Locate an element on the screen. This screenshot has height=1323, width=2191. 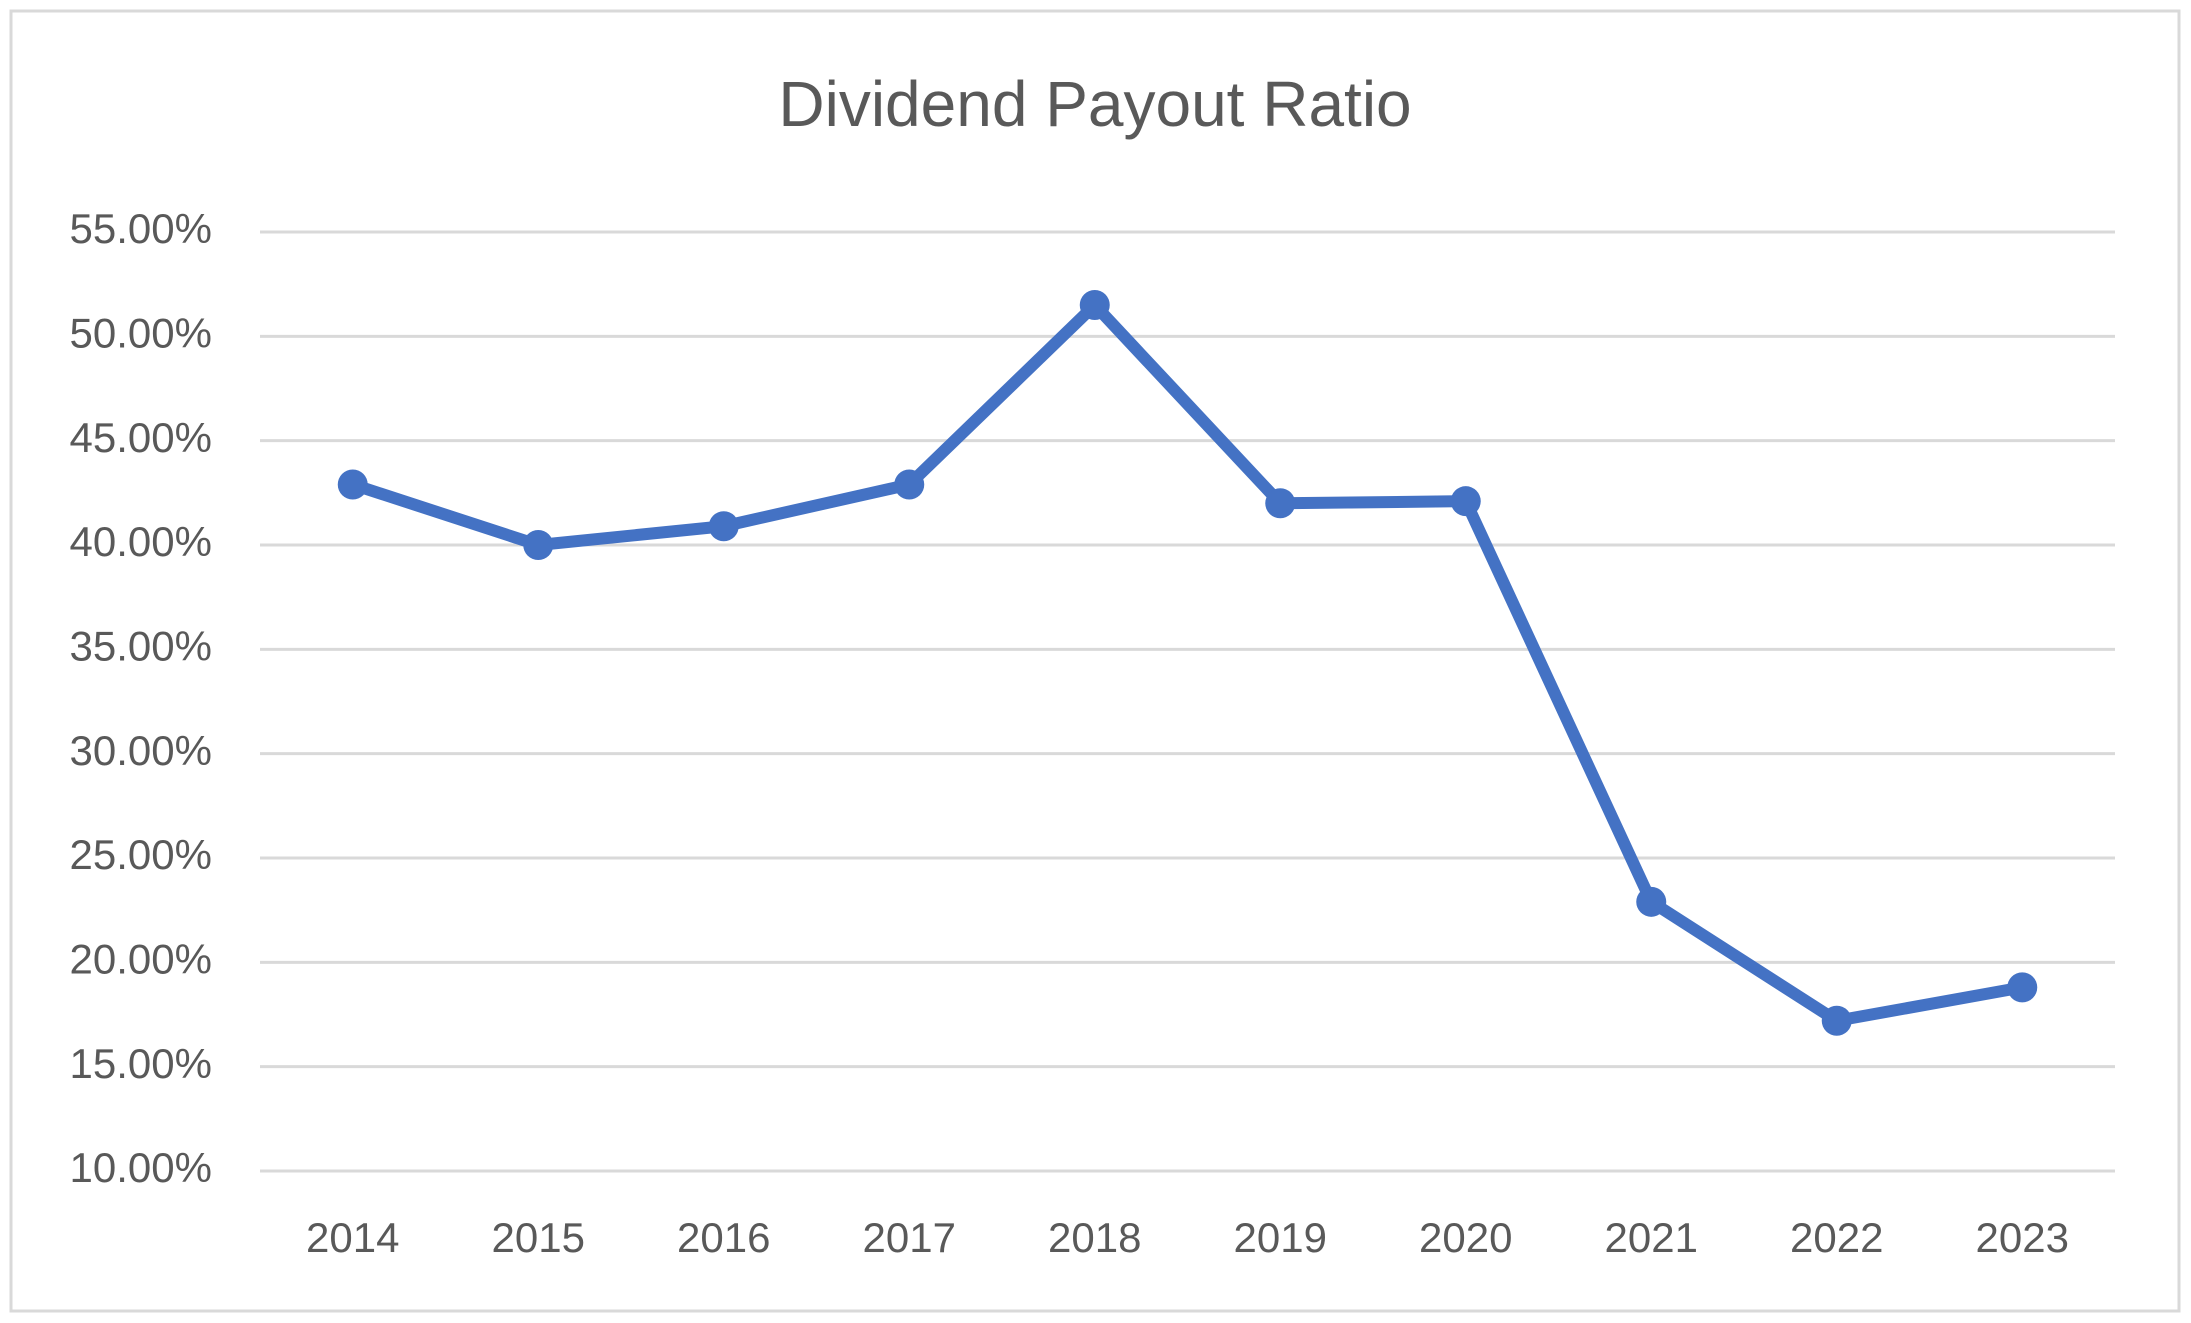
x-tick-label: 2023 is located at coordinates (2022, 1237).